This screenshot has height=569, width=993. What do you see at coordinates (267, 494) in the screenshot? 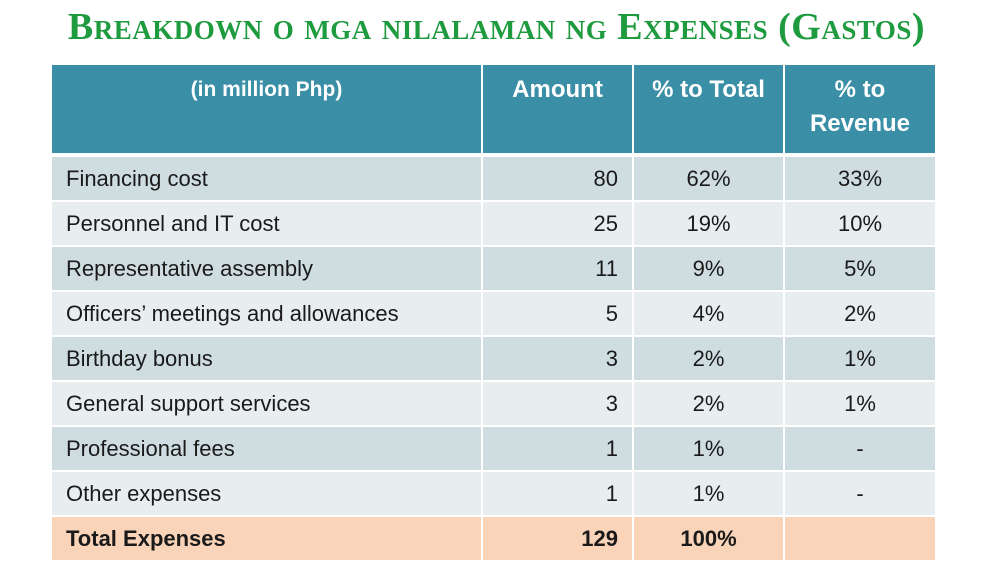
I see `row-label: Other expenses` at bounding box center [267, 494].